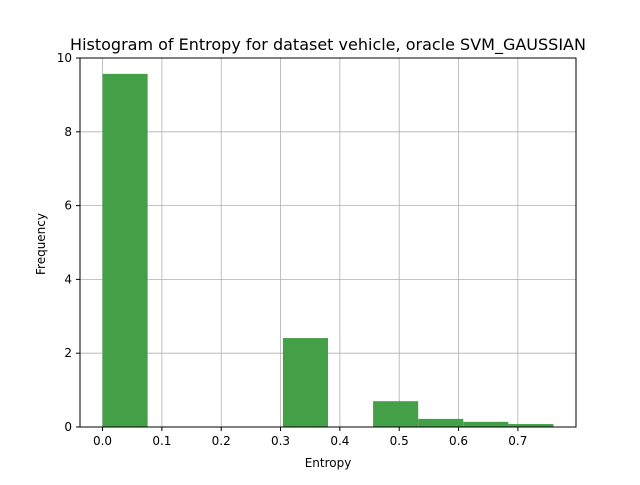 The height and width of the screenshot is (485, 640). I want to click on x-tick-label: 0.5, so click(399, 441).